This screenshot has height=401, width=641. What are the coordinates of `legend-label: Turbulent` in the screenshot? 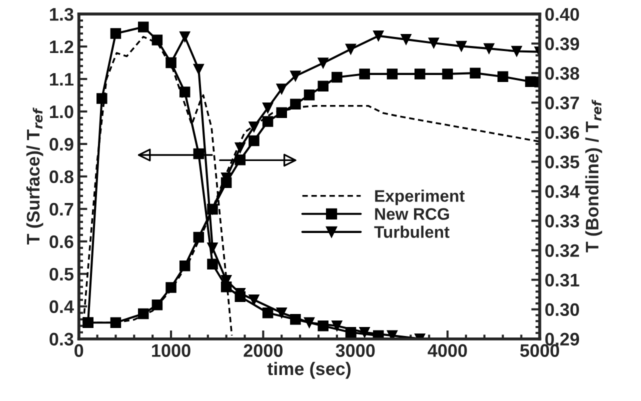 It's located at (412, 232).